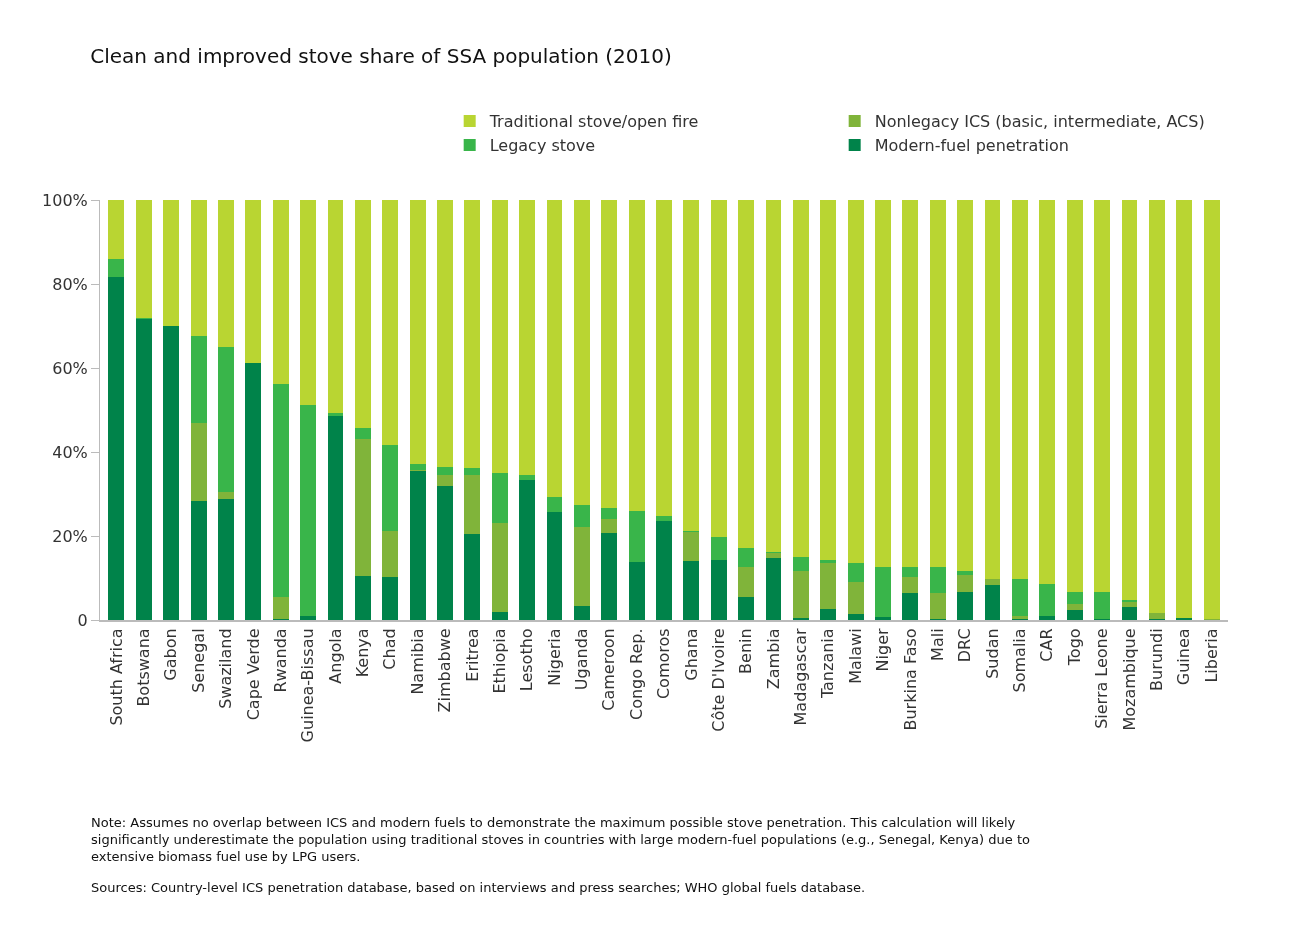 This screenshot has width=1289, height=937. I want to click on source-note: Sources: Country-level ICS penetration database, based on interviews and press searches; WHO global fuels database., so click(478, 887).